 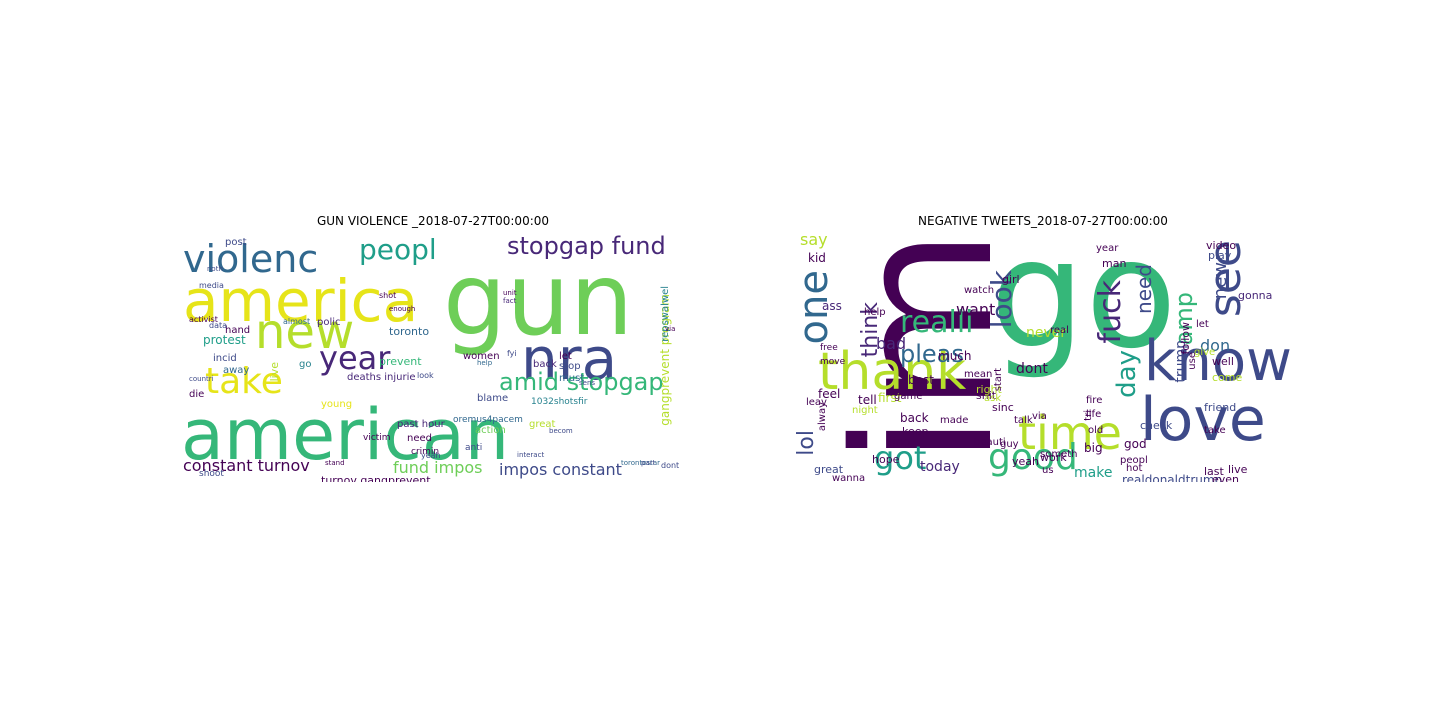 I want to click on word-unit: unit, so click(x=510, y=293).